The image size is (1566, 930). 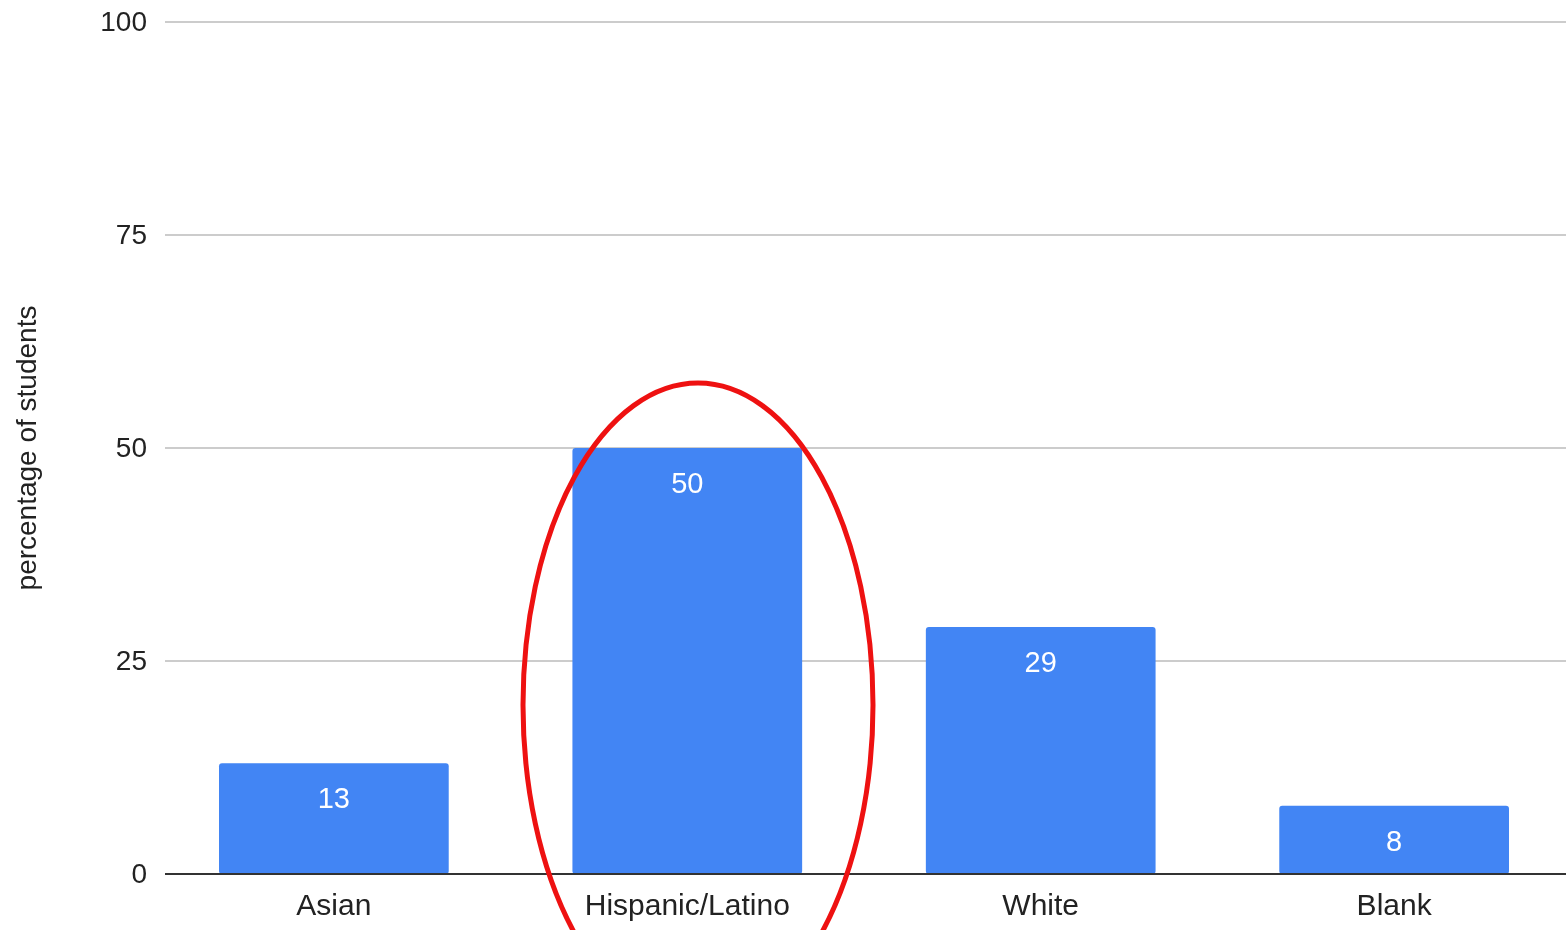 What do you see at coordinates (26, 448) in the screenshot?
I see `y-axis-title: percentage of students` at bounding box center [26, 448].